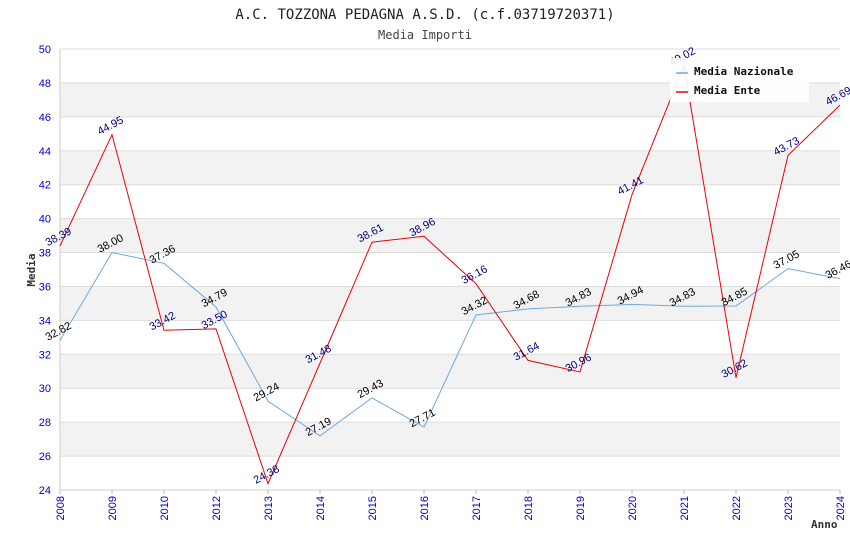  What do you see at coordinates (477, 508) in the screenshot?
I see `x-tick-label: 2017` at bounding box center [477, 508].